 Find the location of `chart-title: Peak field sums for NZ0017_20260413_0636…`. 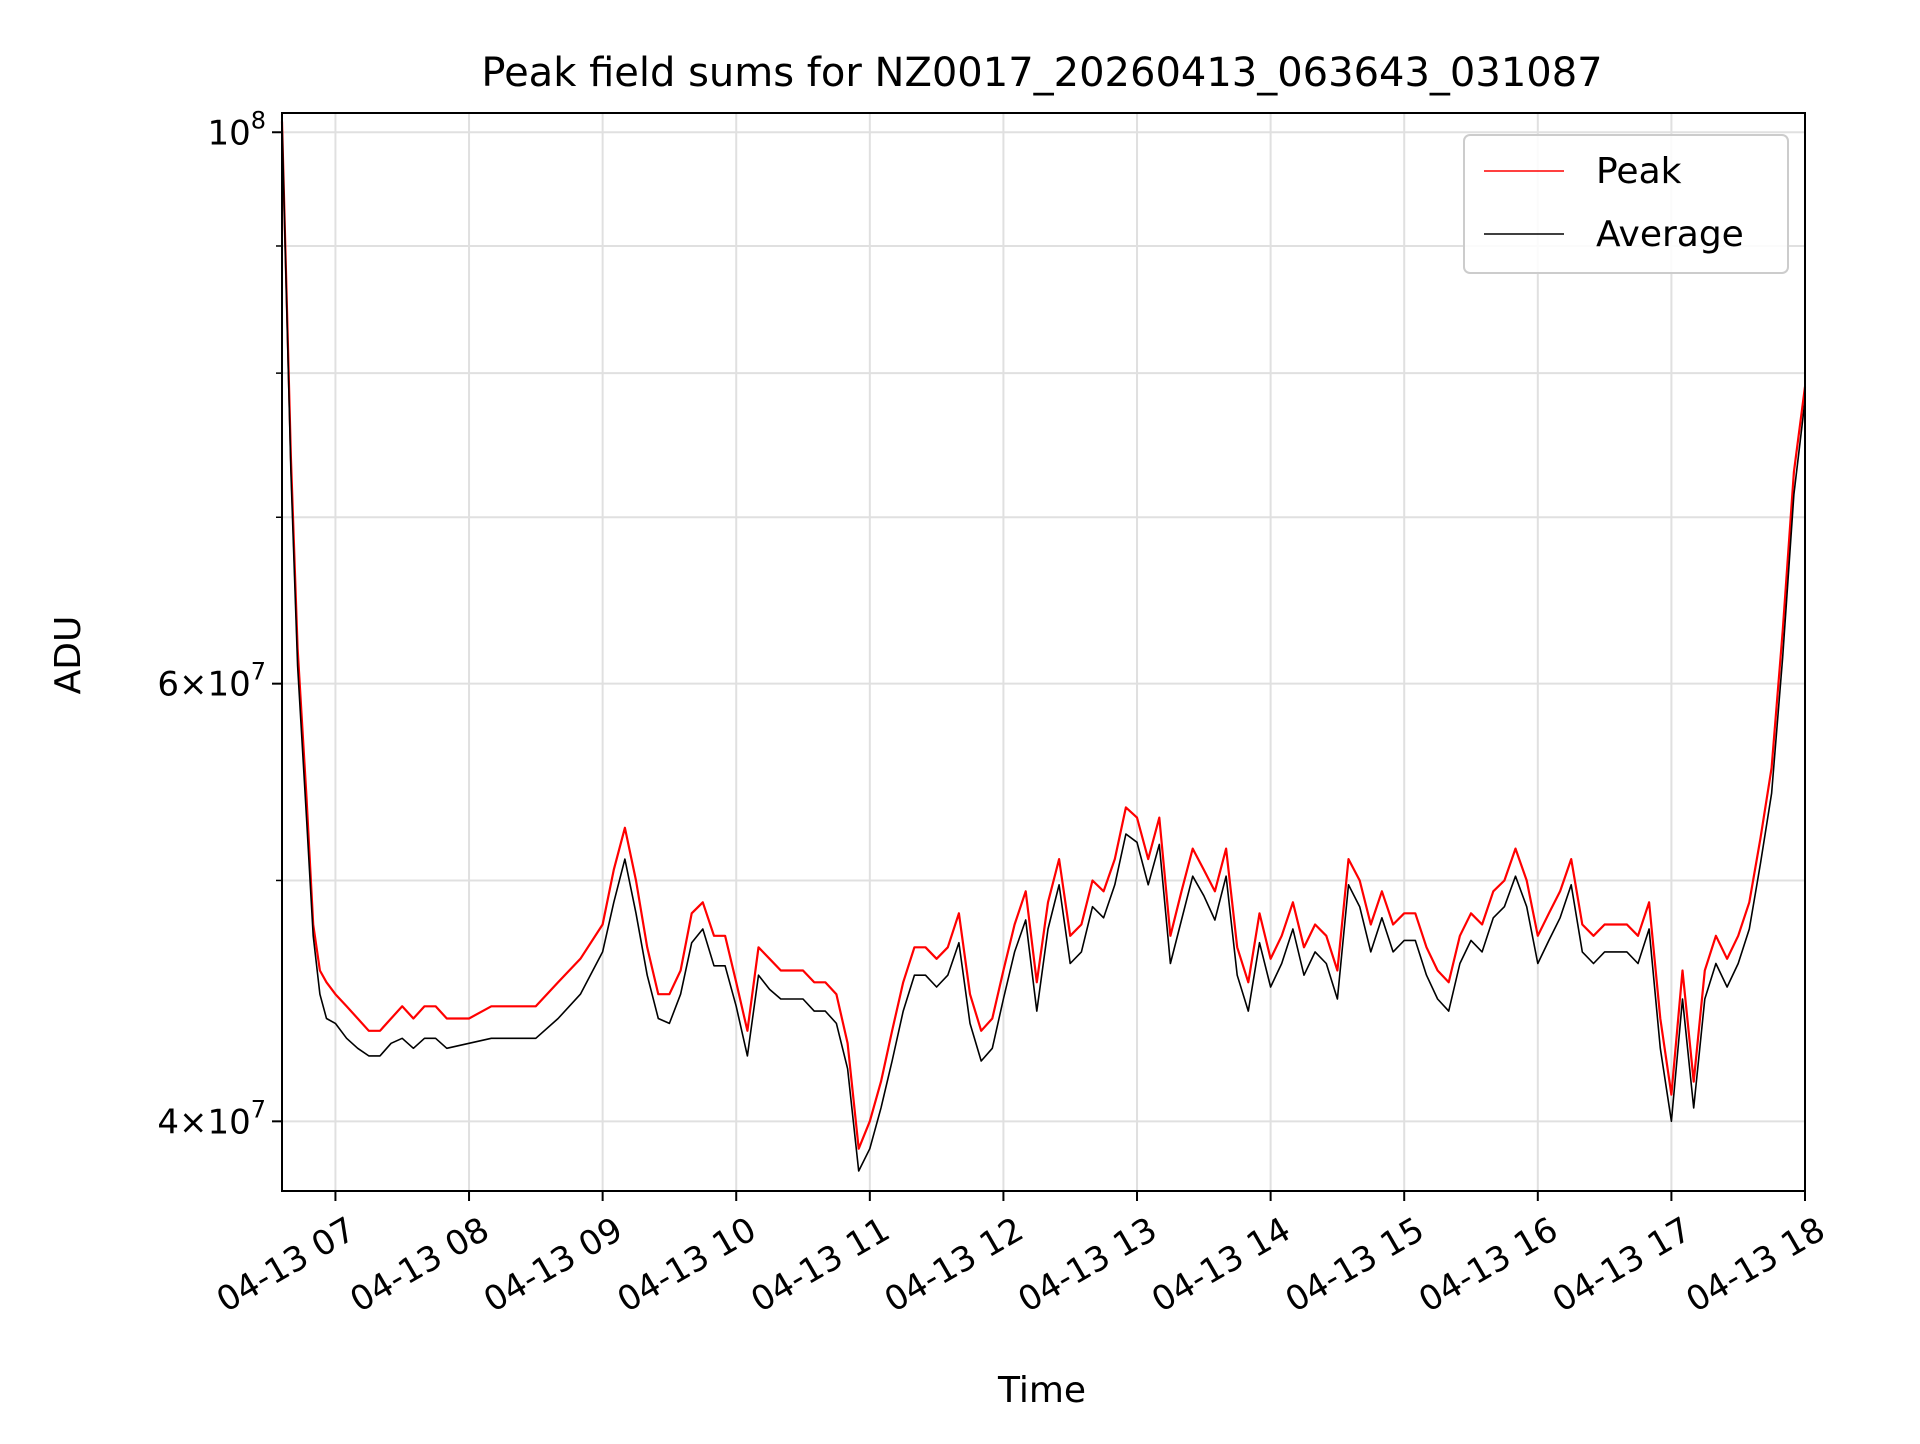

chart-title: Peak field sums for NZ0017_20260413_0636… is located at coordinates (1041, 73).